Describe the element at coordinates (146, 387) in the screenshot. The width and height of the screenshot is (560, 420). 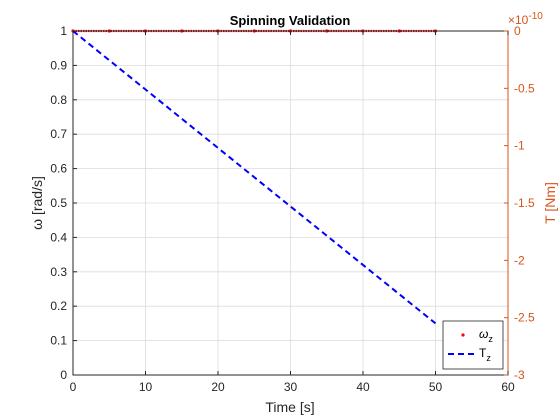
I see `x-tick-label: 10` at that location.